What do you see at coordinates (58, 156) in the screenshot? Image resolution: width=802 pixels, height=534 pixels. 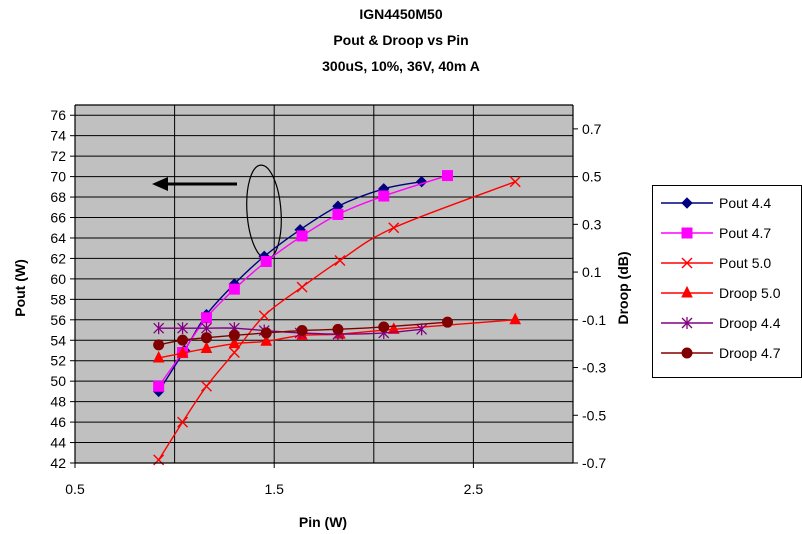 I see `y-left-tick-label: 72` at bounding box center [58, 156].